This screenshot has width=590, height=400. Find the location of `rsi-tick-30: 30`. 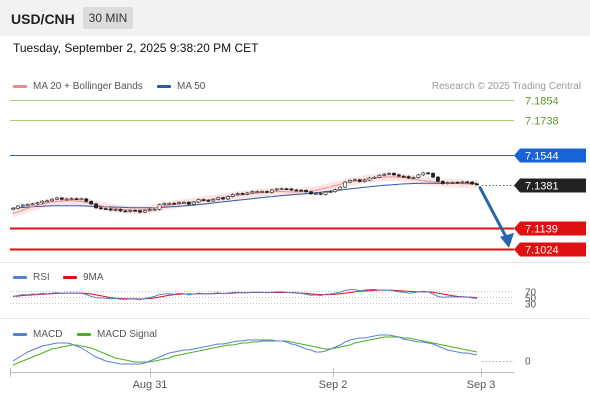

rsi-tick-30: 30 is located at coordinates (531, 305).